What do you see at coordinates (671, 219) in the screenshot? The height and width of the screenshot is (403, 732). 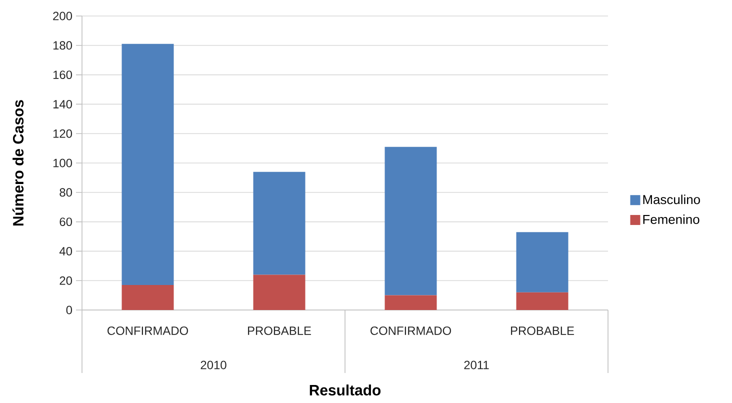 I see `legend-label: Femenino` at bounding box center [671, 219].